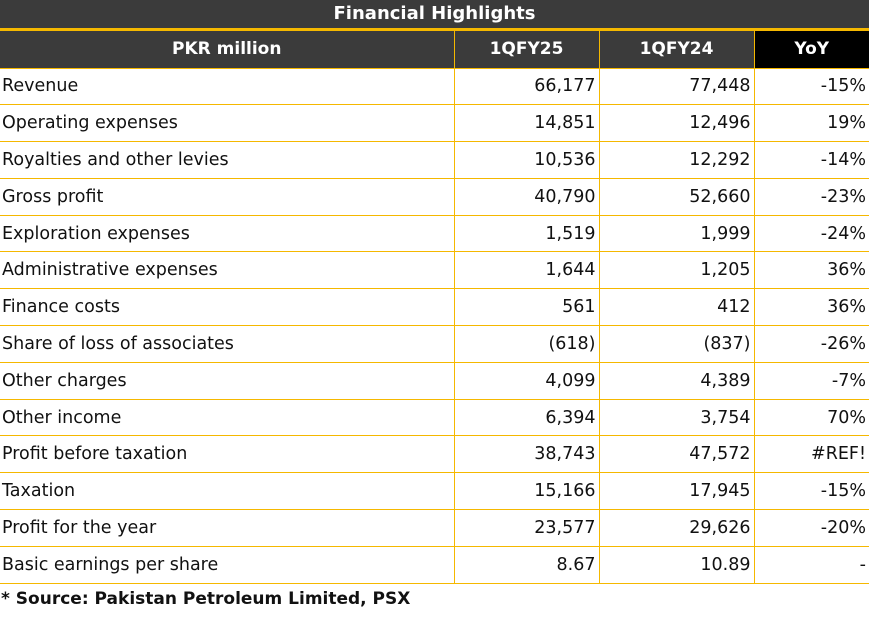 This screenshot has width=869, height=619. Describe the element at coordinates (227, 454) in the screenshot. I see `row-label: Profit before taxation` at that location.